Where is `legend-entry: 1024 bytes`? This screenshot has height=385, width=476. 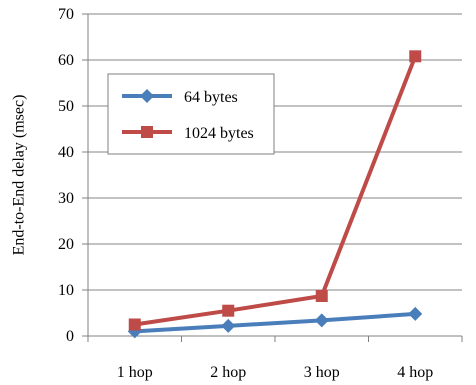
legend-entry: 1024 bytes is located at coordinates (188, 133).